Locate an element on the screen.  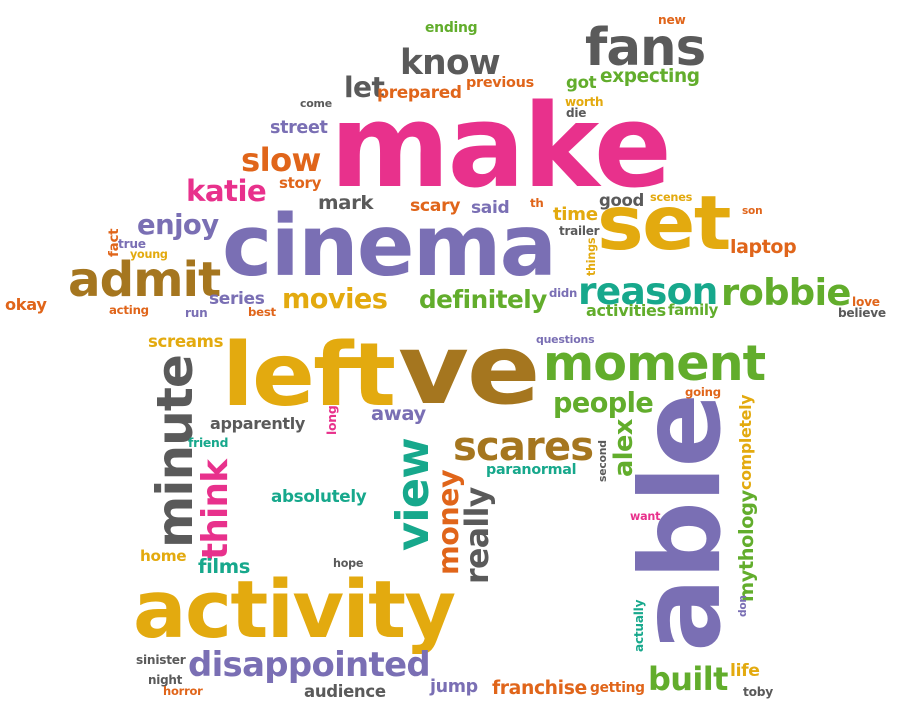
word-getting: getting is located at coordinates (617, 687).